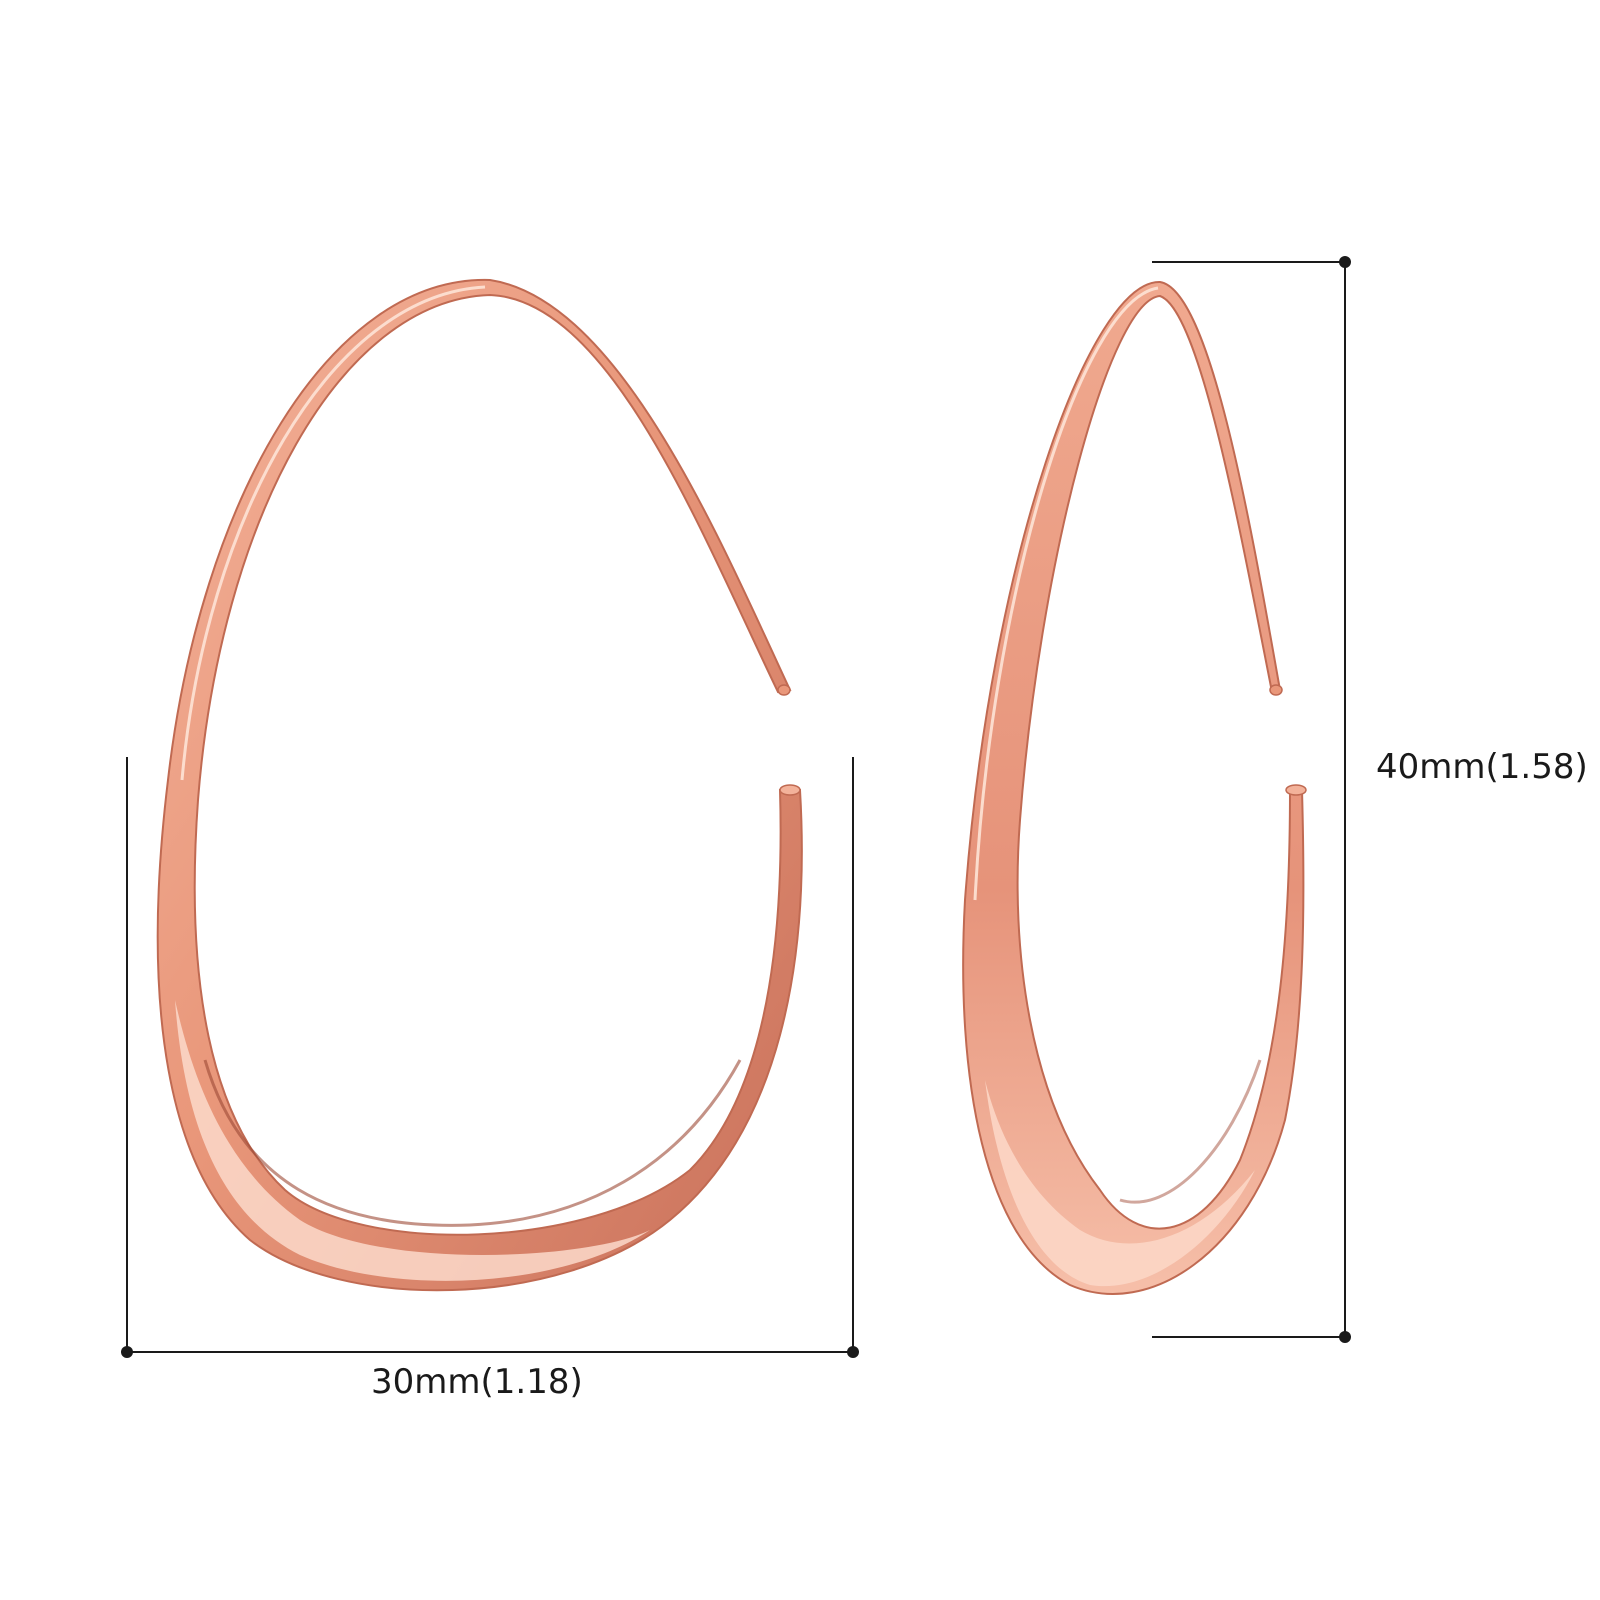  What do you see at coordinates (1482, 767) in the screenshot?
I see `height-label: 40mm(1.58)` at bounding box center [1482, 767].